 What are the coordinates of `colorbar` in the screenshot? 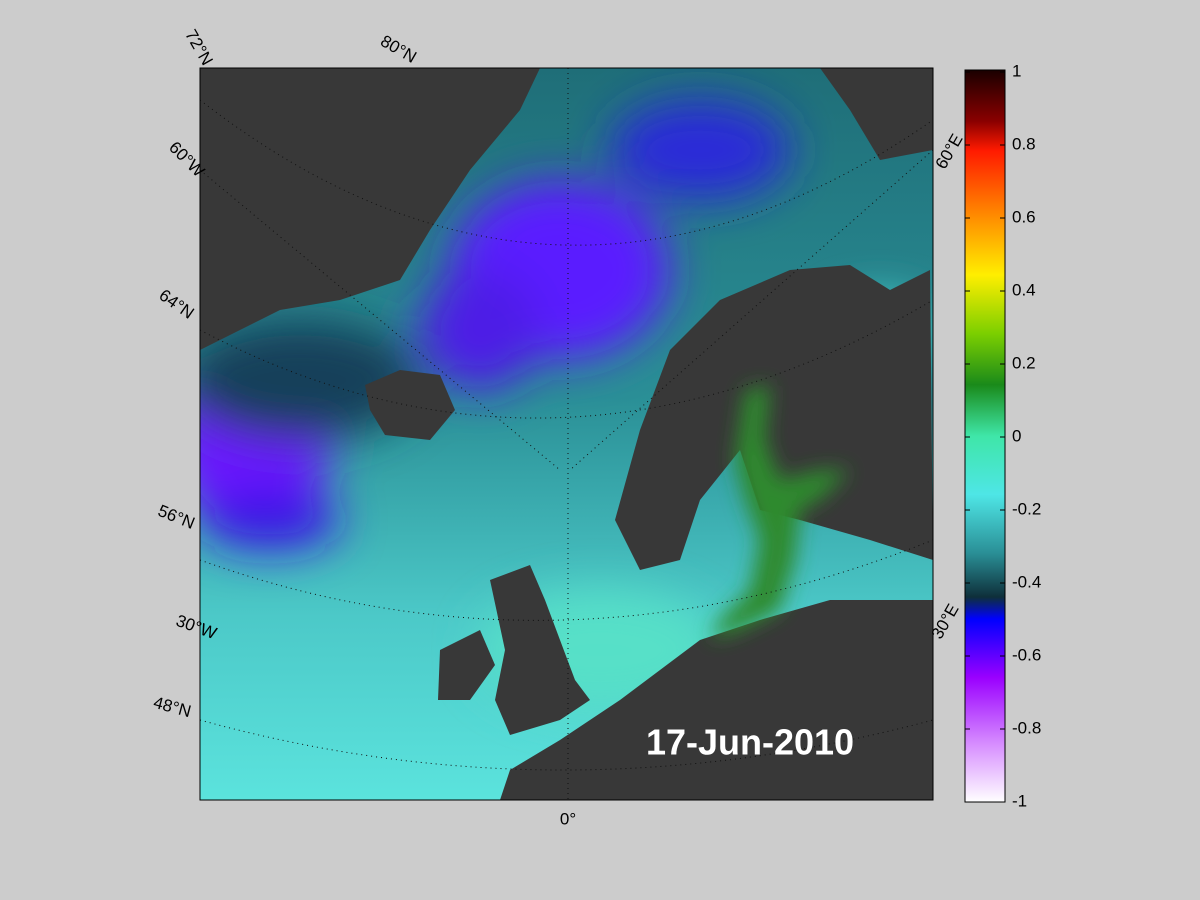 It's located at (985, 436).